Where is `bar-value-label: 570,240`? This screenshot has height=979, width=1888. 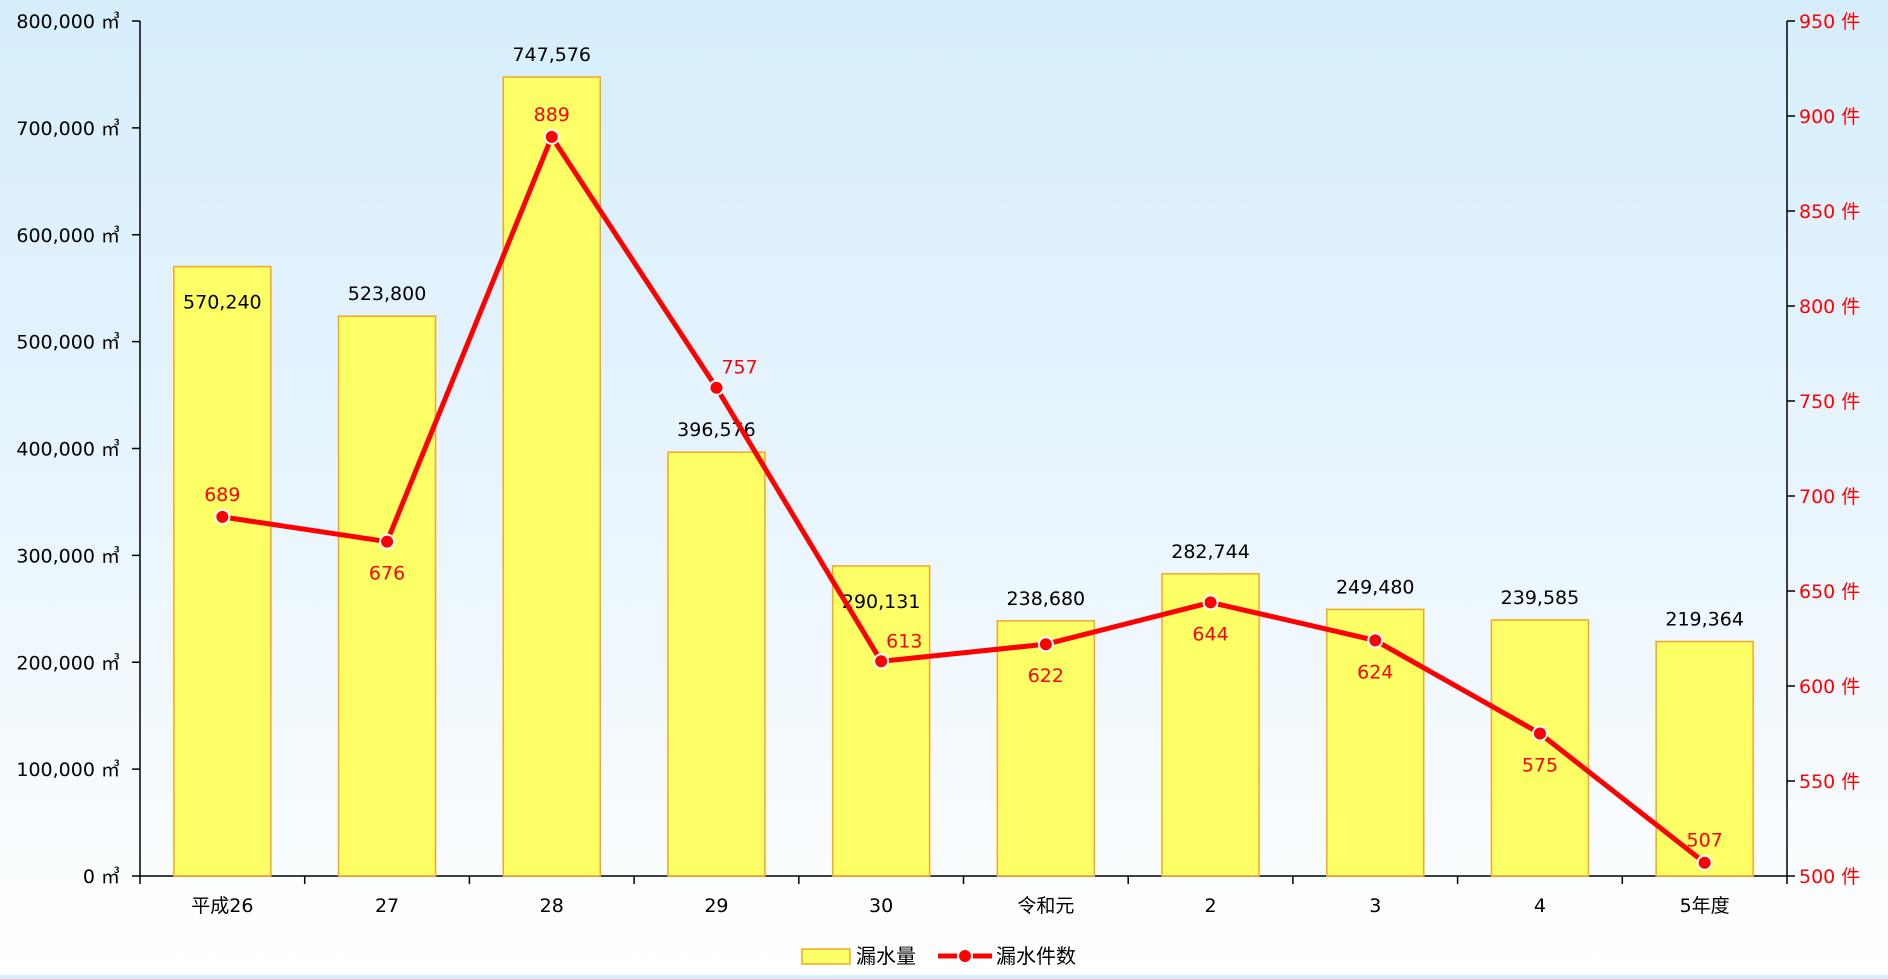
bar-value-label: 570,240 is located at coordinates (222, 303).